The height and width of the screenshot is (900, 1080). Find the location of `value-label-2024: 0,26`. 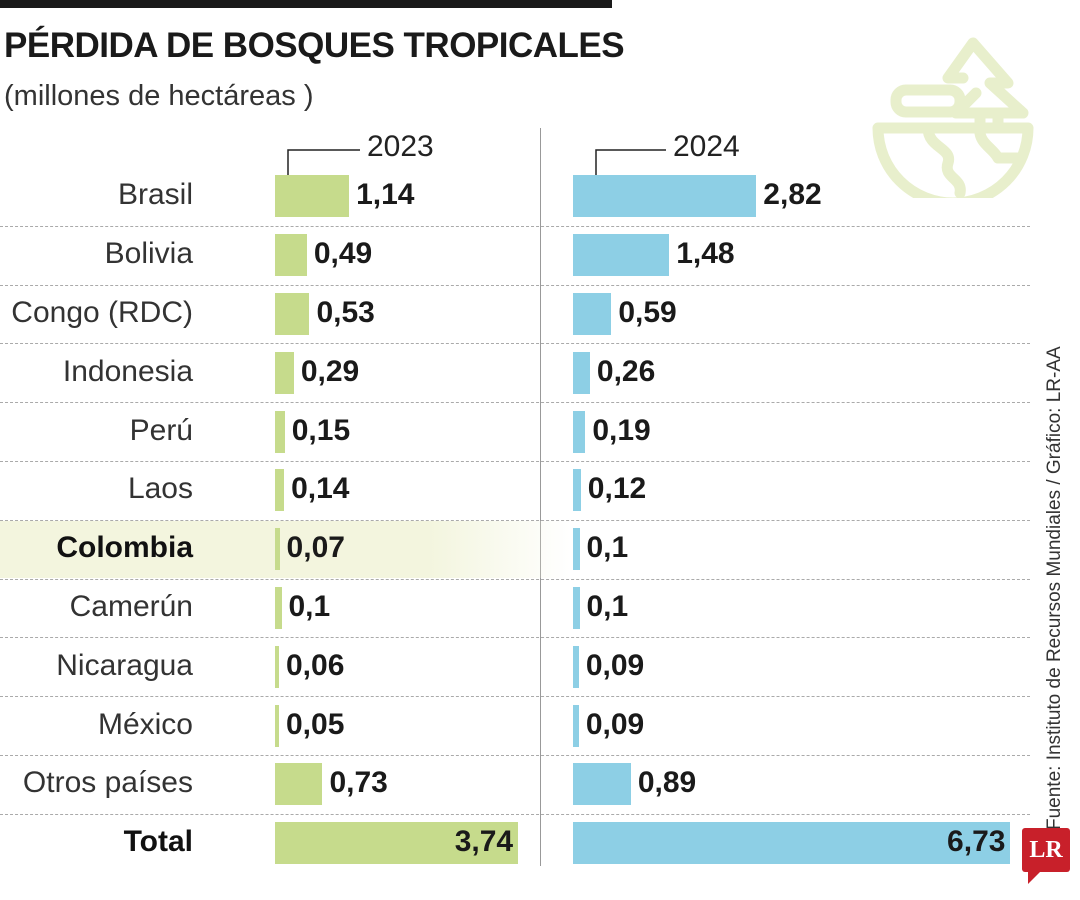

value-label-2024: 0,26 is located at coordinates (626, 371).